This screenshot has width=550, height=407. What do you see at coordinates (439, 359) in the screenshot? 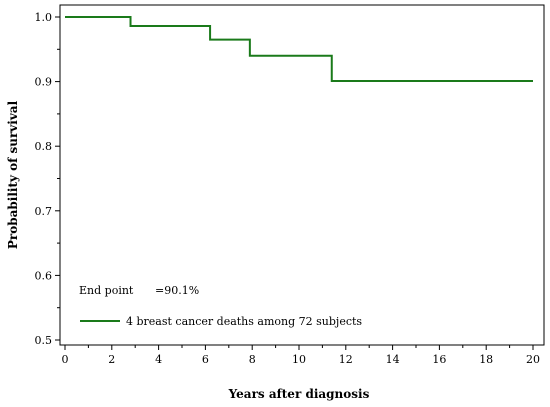
I see `x-tick-label: 16` at bounding box center [439, 359].